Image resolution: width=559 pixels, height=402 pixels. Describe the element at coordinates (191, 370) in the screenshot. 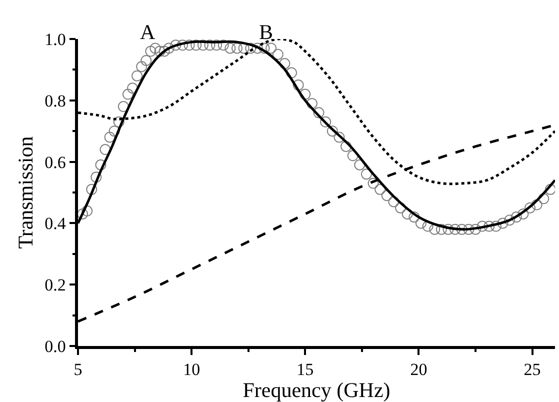

I see `x-tick-label: 10` at that location.